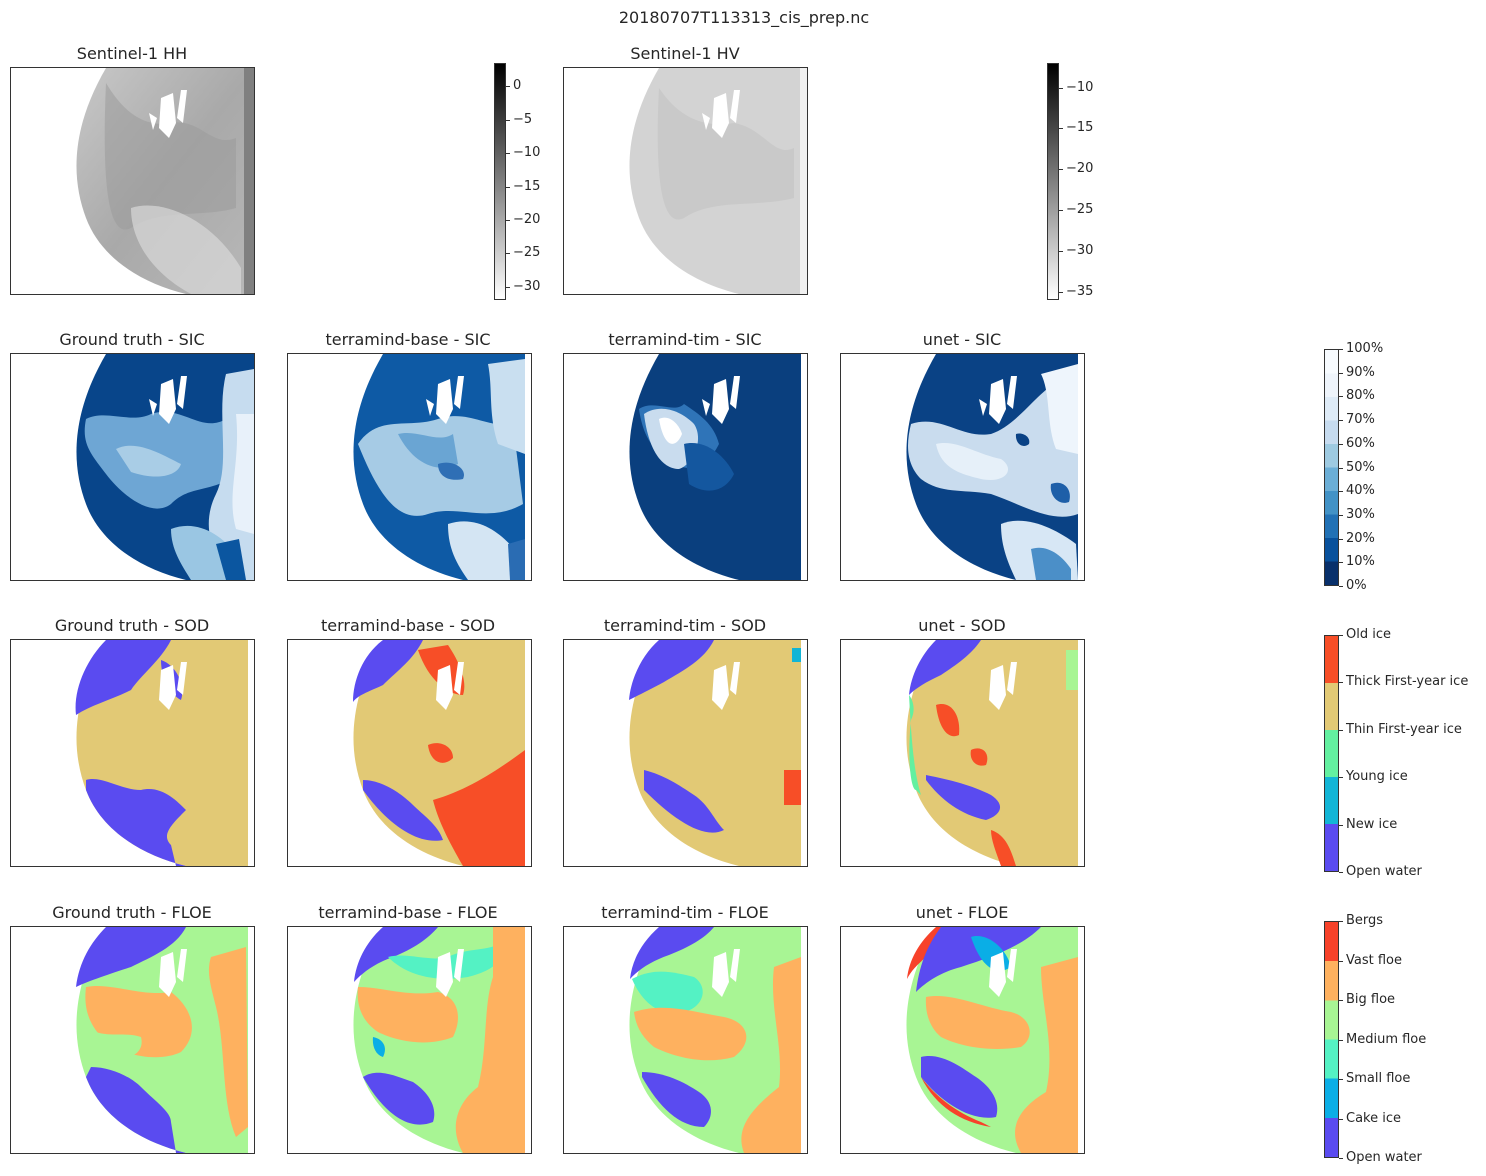 Image resolution: width=1486 pixels, height=1176 pixels. What do you see at coordinates (1377, 776) in the screenshot?
I see `colorbar-tick-label: Young ice` at bounding box center [1377, 776].